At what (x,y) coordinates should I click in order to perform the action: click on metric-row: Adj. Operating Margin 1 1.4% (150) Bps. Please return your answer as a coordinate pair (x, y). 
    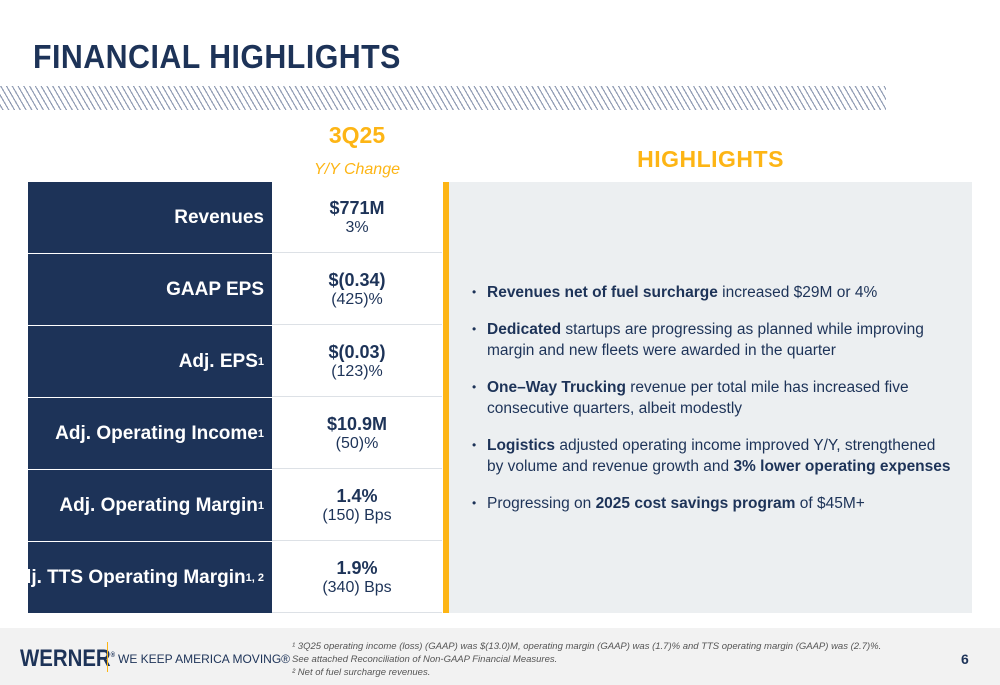
    Looking at the image, I should click on (235, 505).